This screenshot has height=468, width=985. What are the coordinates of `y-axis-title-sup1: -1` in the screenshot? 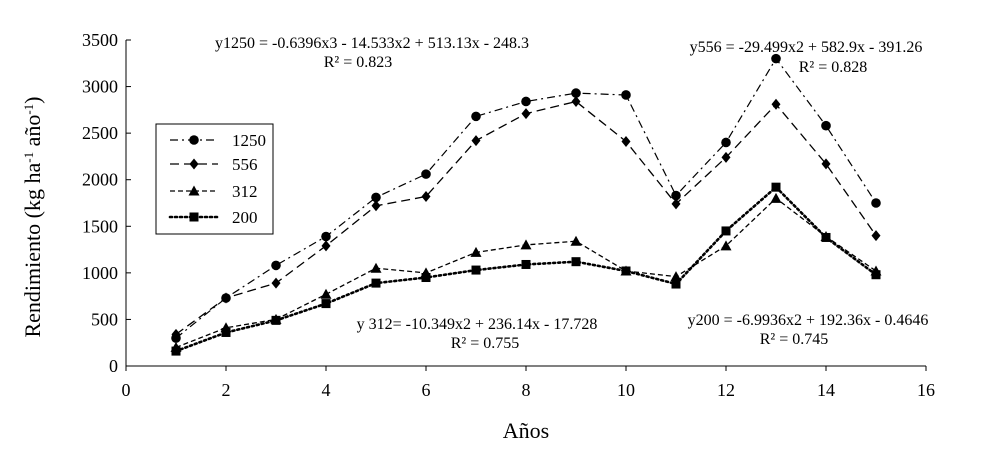 It's located at (28, 157).